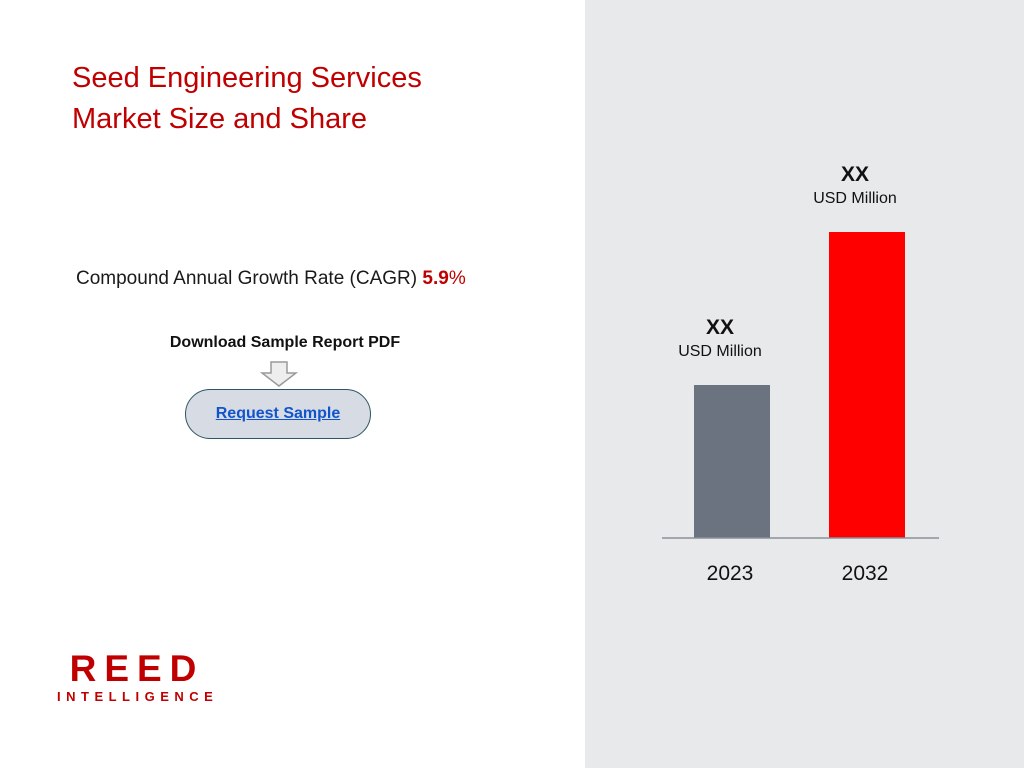 Image resolution: width=1024 pixels, height=768 pixels. Describe the element at coordinates (279, 374) in the screenshot. I see `down-arrow-icon` at that location.